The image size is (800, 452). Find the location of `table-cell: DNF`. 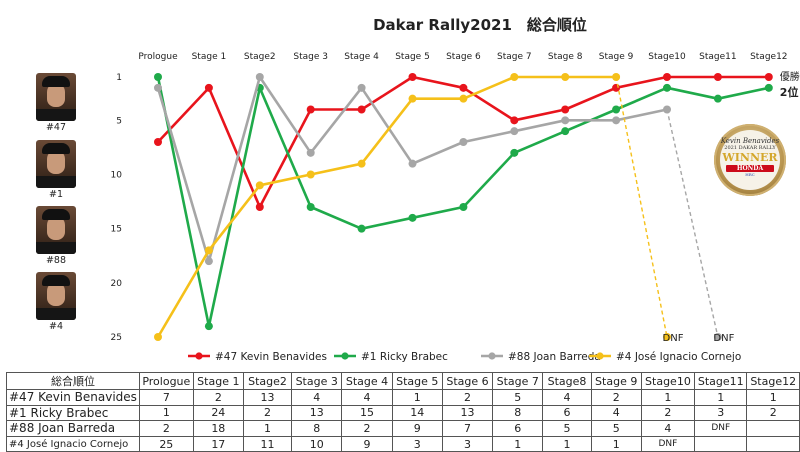

table-cell: DNF is located at coordinates (721, 428).